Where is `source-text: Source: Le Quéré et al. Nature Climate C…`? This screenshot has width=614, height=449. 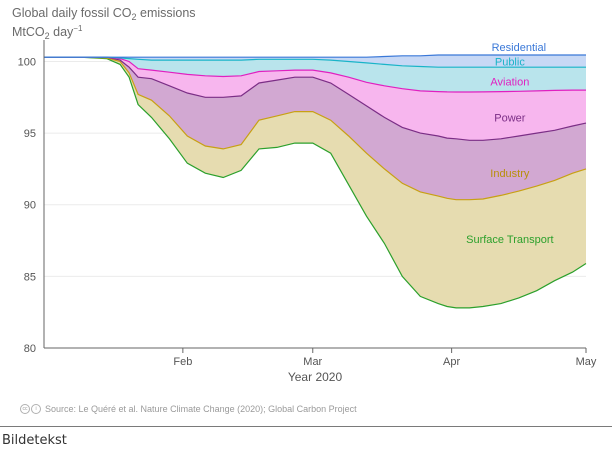
source-text: Source: Le Quéré et al. Nature Climate C… is located at coordinates (201, 409).